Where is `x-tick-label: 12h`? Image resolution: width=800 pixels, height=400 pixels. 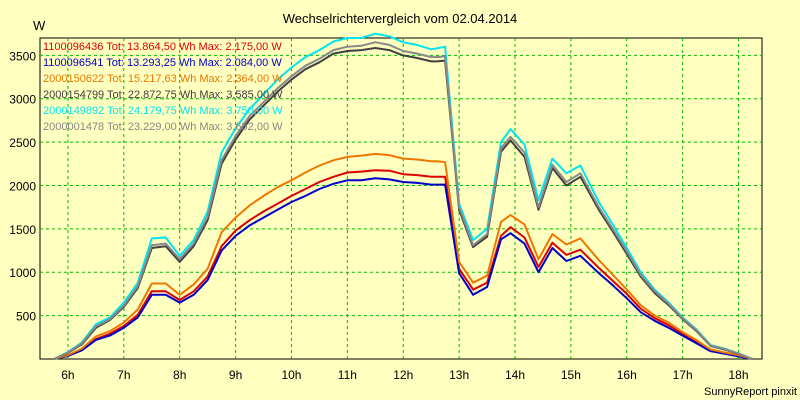 x-tick-label: 12h is located at coordinates (403, 375).